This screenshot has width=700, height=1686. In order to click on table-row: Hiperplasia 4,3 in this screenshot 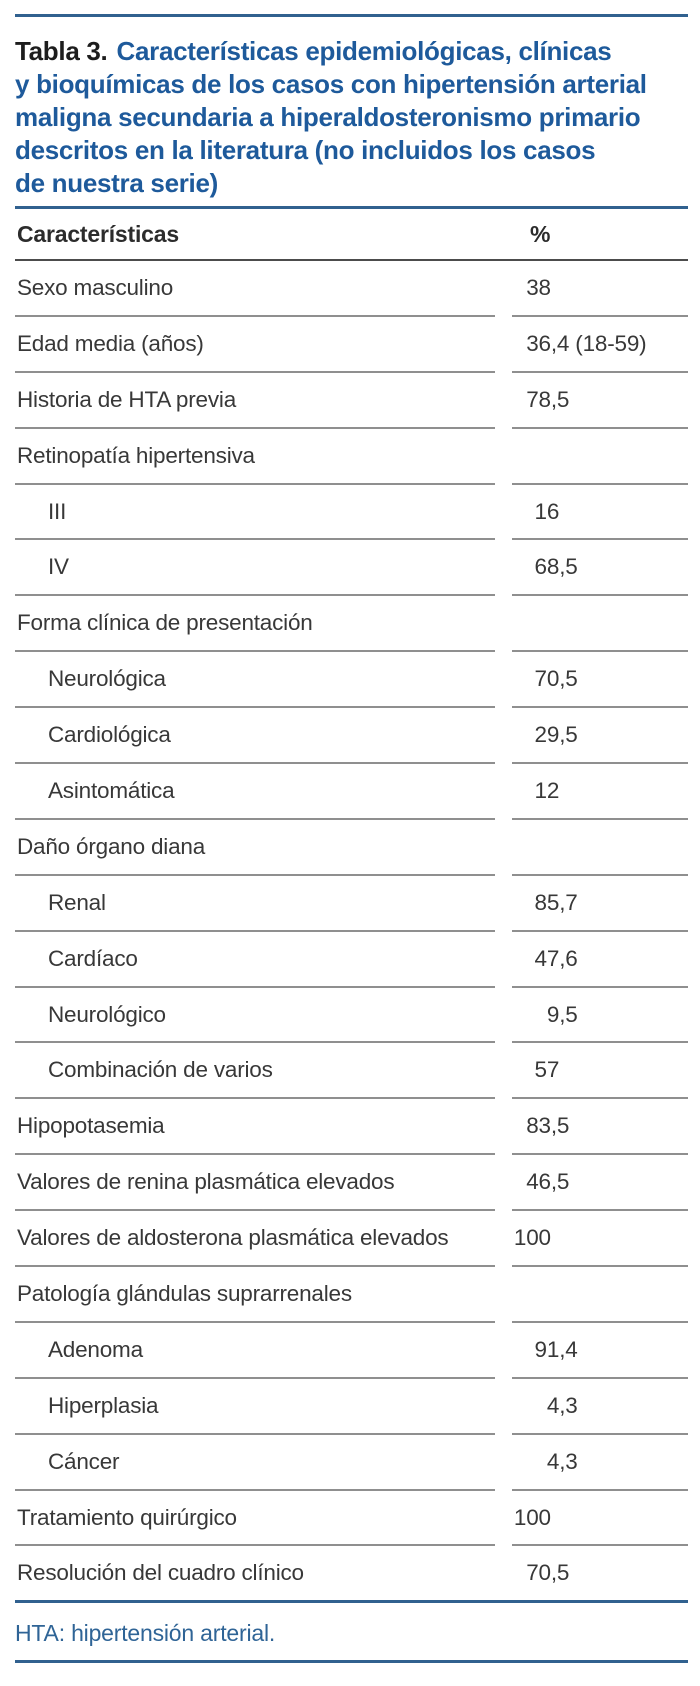, I will do `click(351, 1406)`.